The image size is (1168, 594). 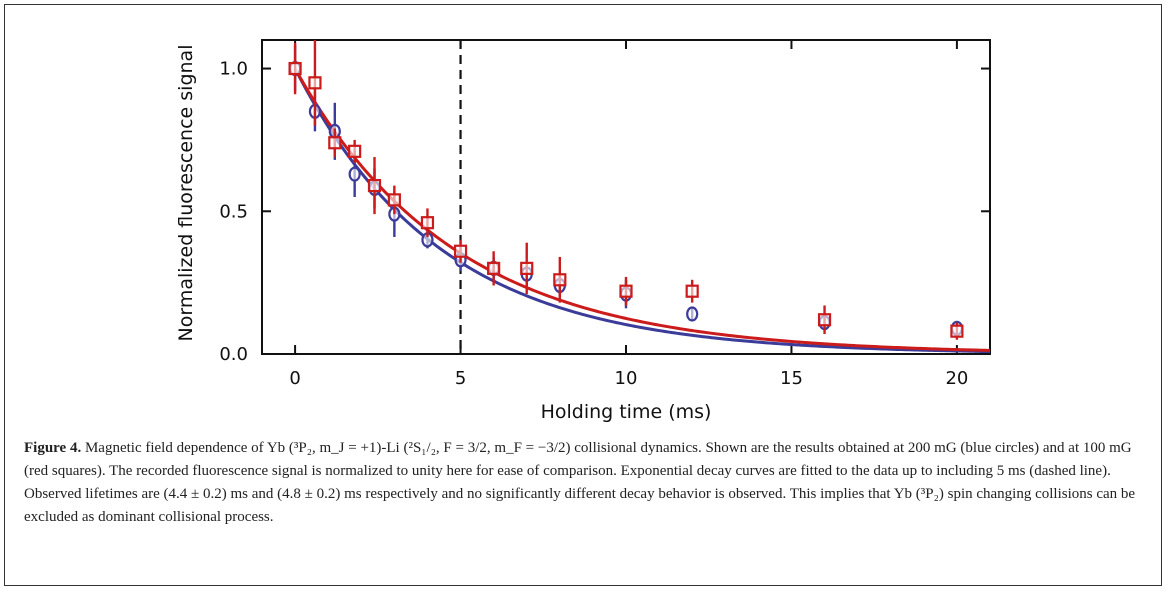 What do you see at coordinates (233, 211) in the screenshot?
I see `y-tick-label: 0.5` at bounding box center [233, 211].